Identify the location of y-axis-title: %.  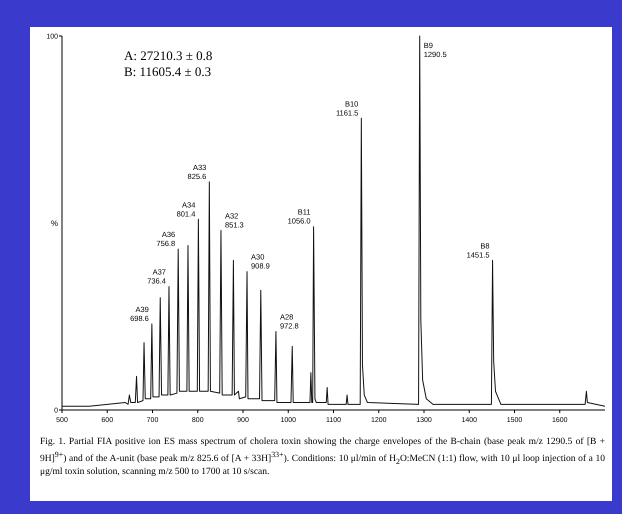
(54, 223).